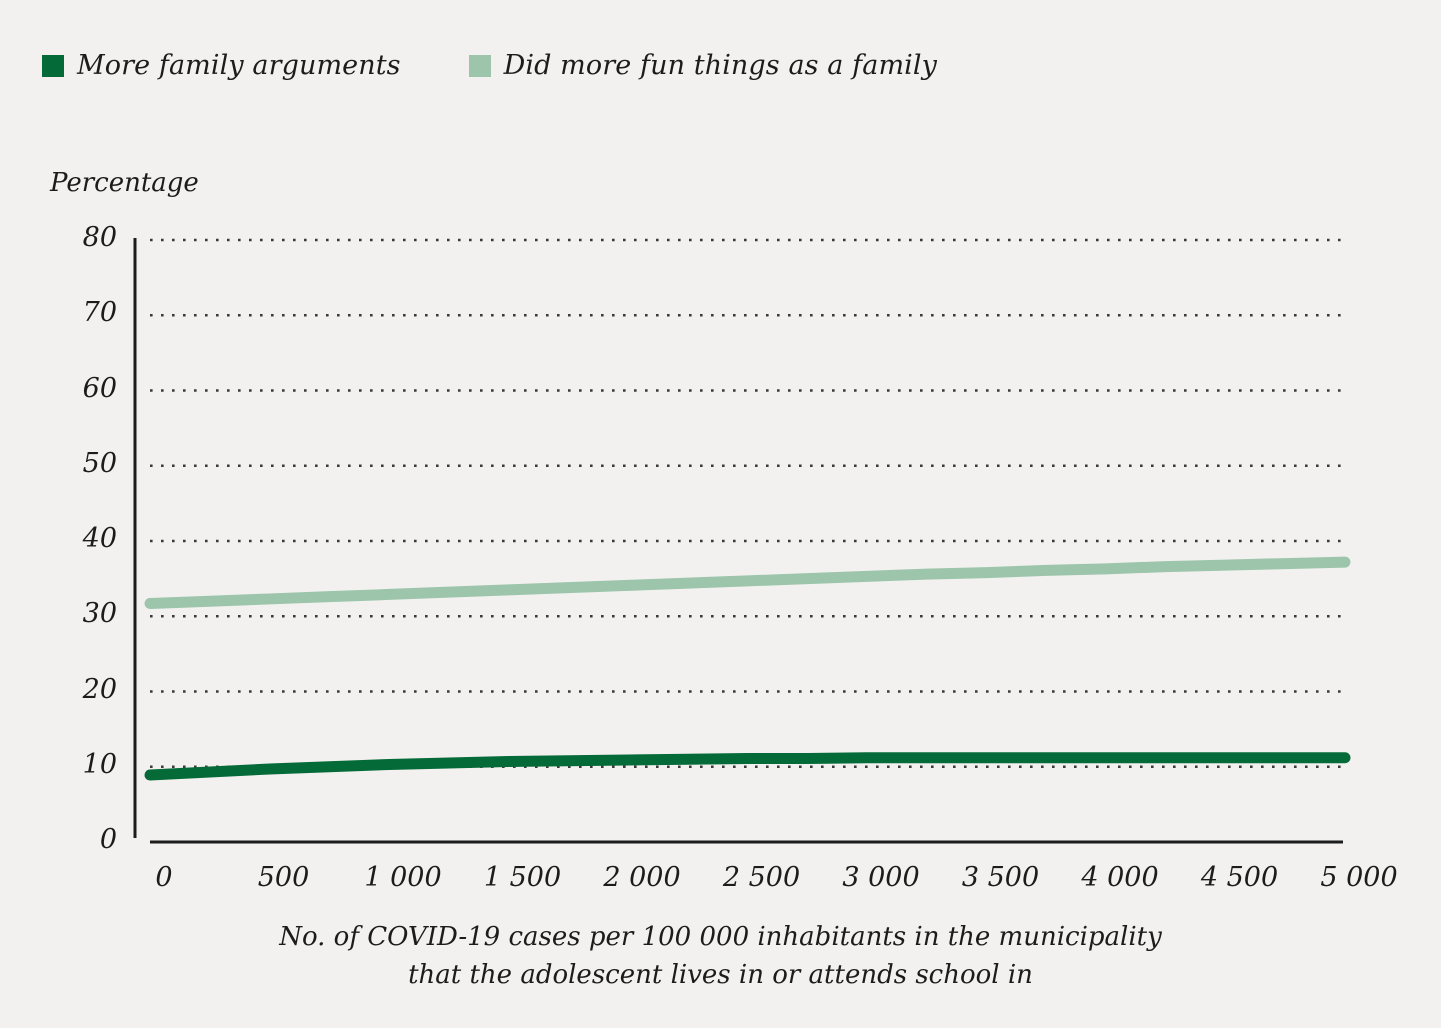 This screenshot has height=1028, width=1441. Describe the element at coordinates (99, 614) in the screenshot. I see `y-tick-text: 30` at that location.